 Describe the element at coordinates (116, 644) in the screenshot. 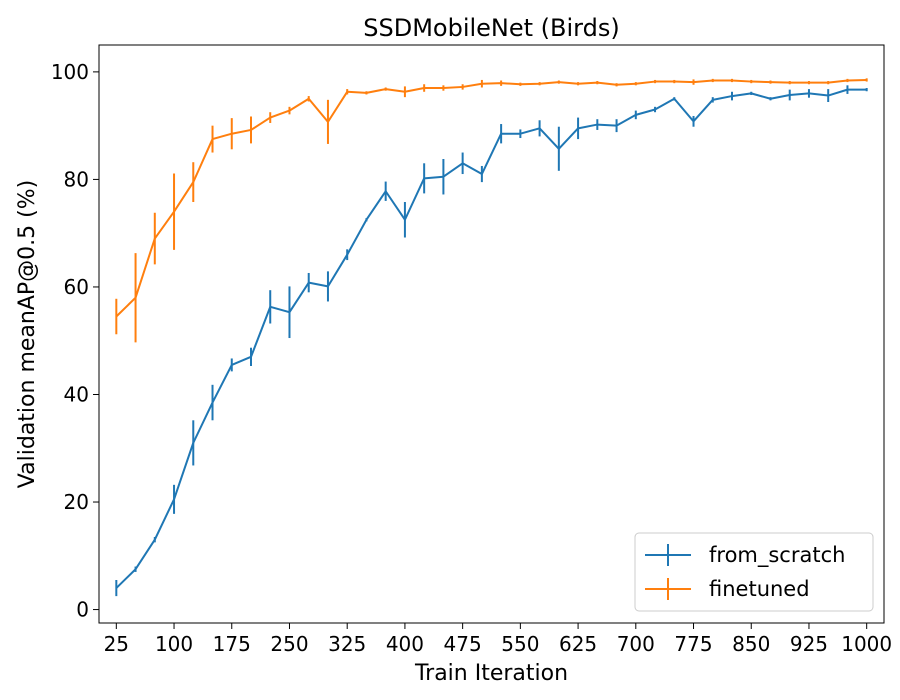

I see `x-tick-label: 25` at that location.